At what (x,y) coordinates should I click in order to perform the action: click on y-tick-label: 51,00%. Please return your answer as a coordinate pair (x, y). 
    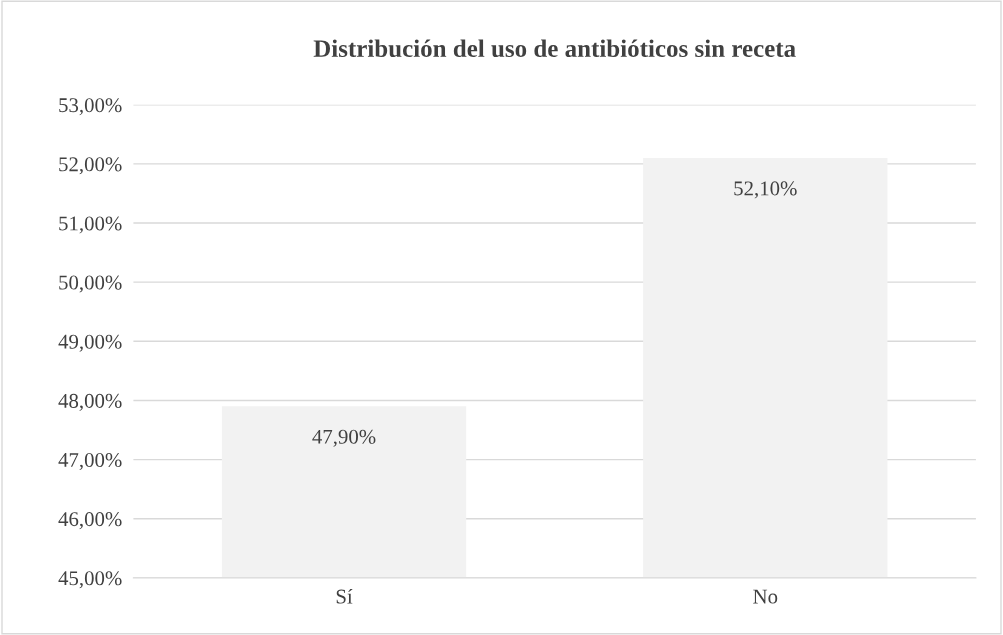
    Looking at the image, I should click on (90, 225).